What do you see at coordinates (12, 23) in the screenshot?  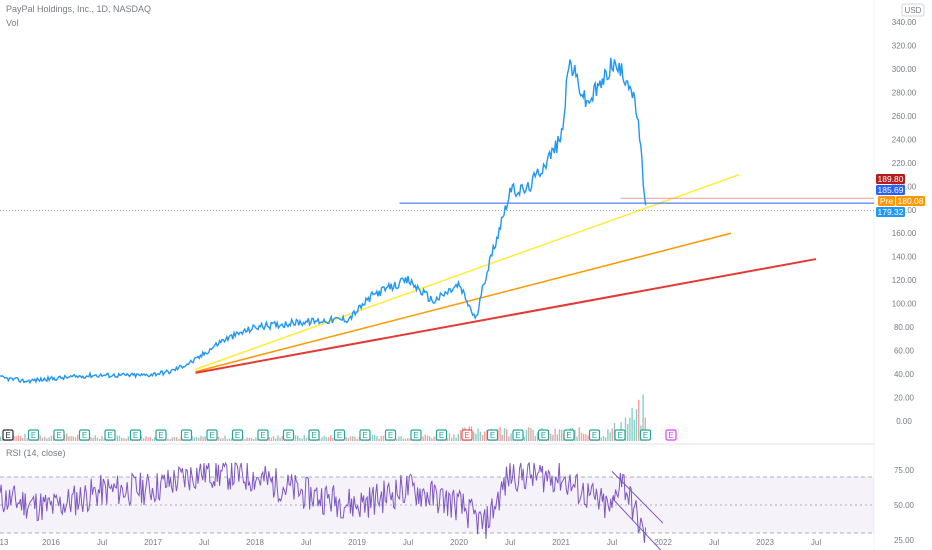 I see `volume-label: Vol` at bounding box center [12, 23].